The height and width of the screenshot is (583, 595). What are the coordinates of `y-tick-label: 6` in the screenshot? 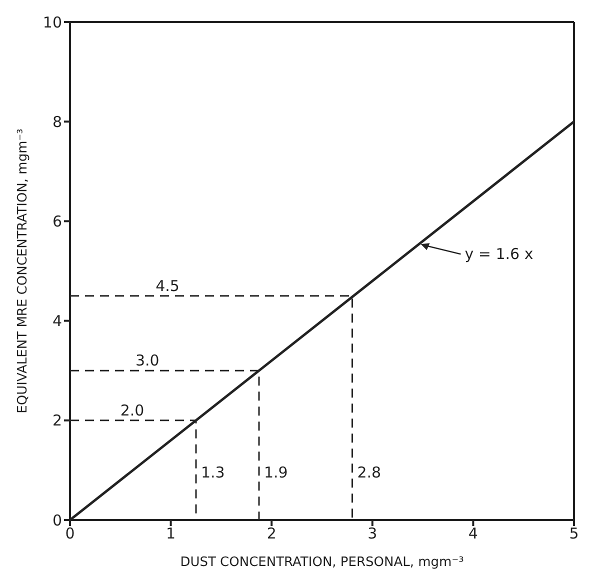 It's located at (57, 221).